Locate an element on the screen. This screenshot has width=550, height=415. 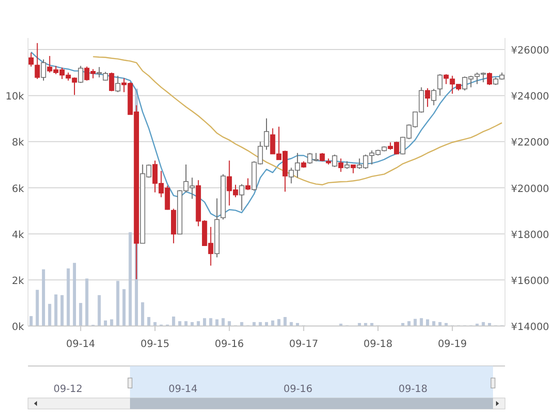
y2-tick-label: 2k is located at coordinates (18, 281).